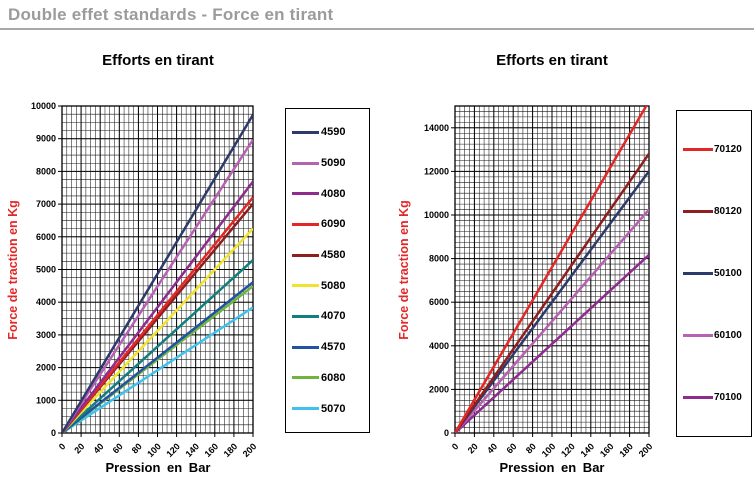 This screenshot has width=754, height=490. I want to click on legend-item: 5070, so click(330, 409).